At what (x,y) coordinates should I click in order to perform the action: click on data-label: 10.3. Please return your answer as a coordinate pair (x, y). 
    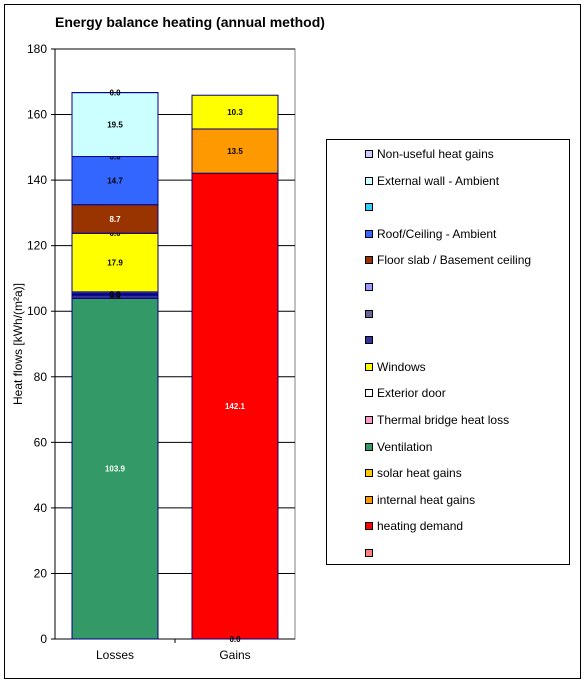
    Looking at the image, I should click on (235, 112).